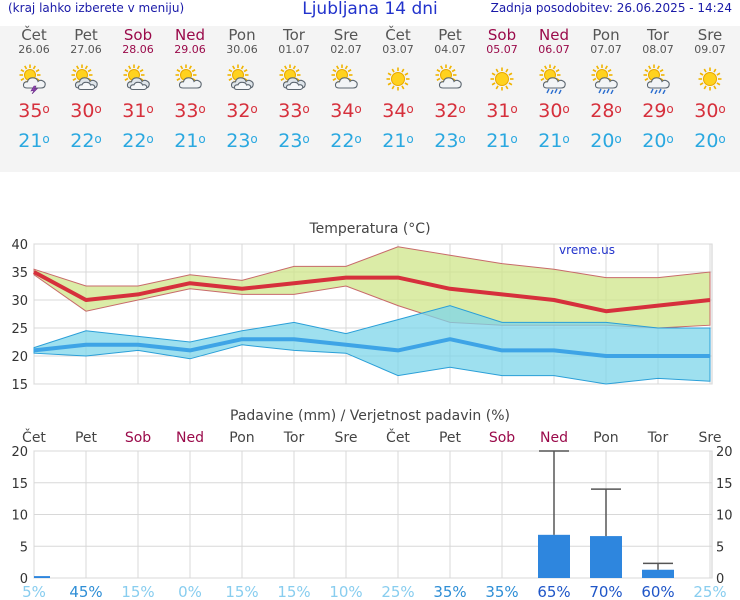  I want to click on y-tick-label: 35, so click(19, 273).